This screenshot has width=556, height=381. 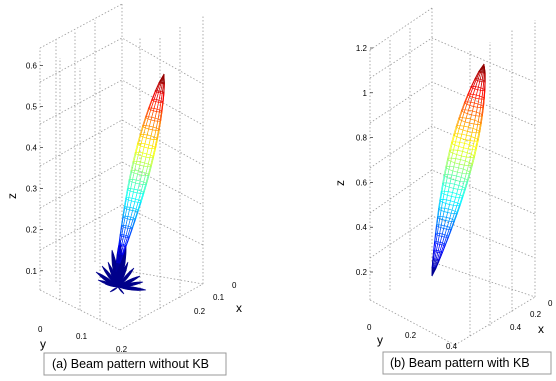 What do you see at coordinates (239, 308) in the screenshot?
I see `panel-a-x-axis-label: x` at bounding box center [239, 308].